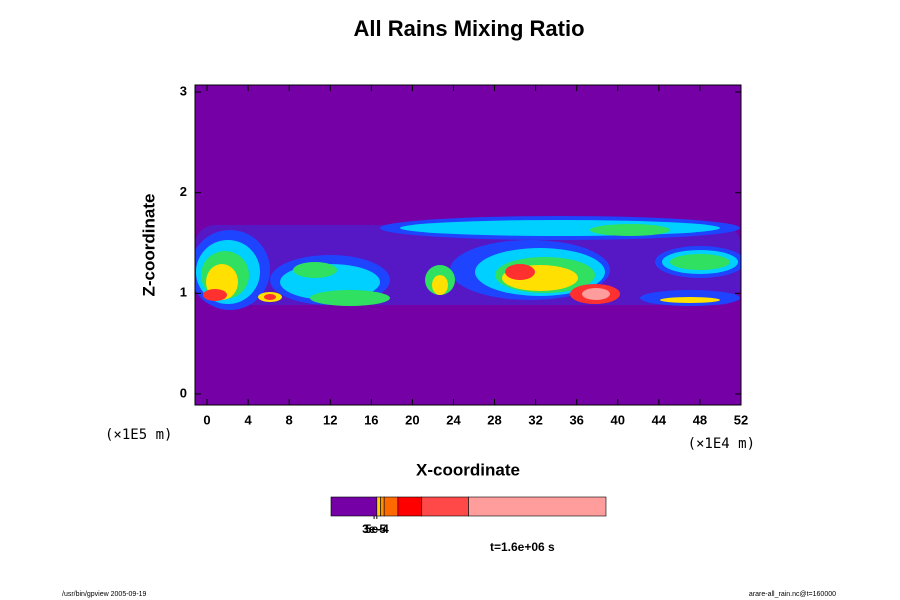 This screenshot has width=900, height=600. Describe the element at coordinates (576, 419) in the screenshot. I see `x-tick-label: 36` at that location.